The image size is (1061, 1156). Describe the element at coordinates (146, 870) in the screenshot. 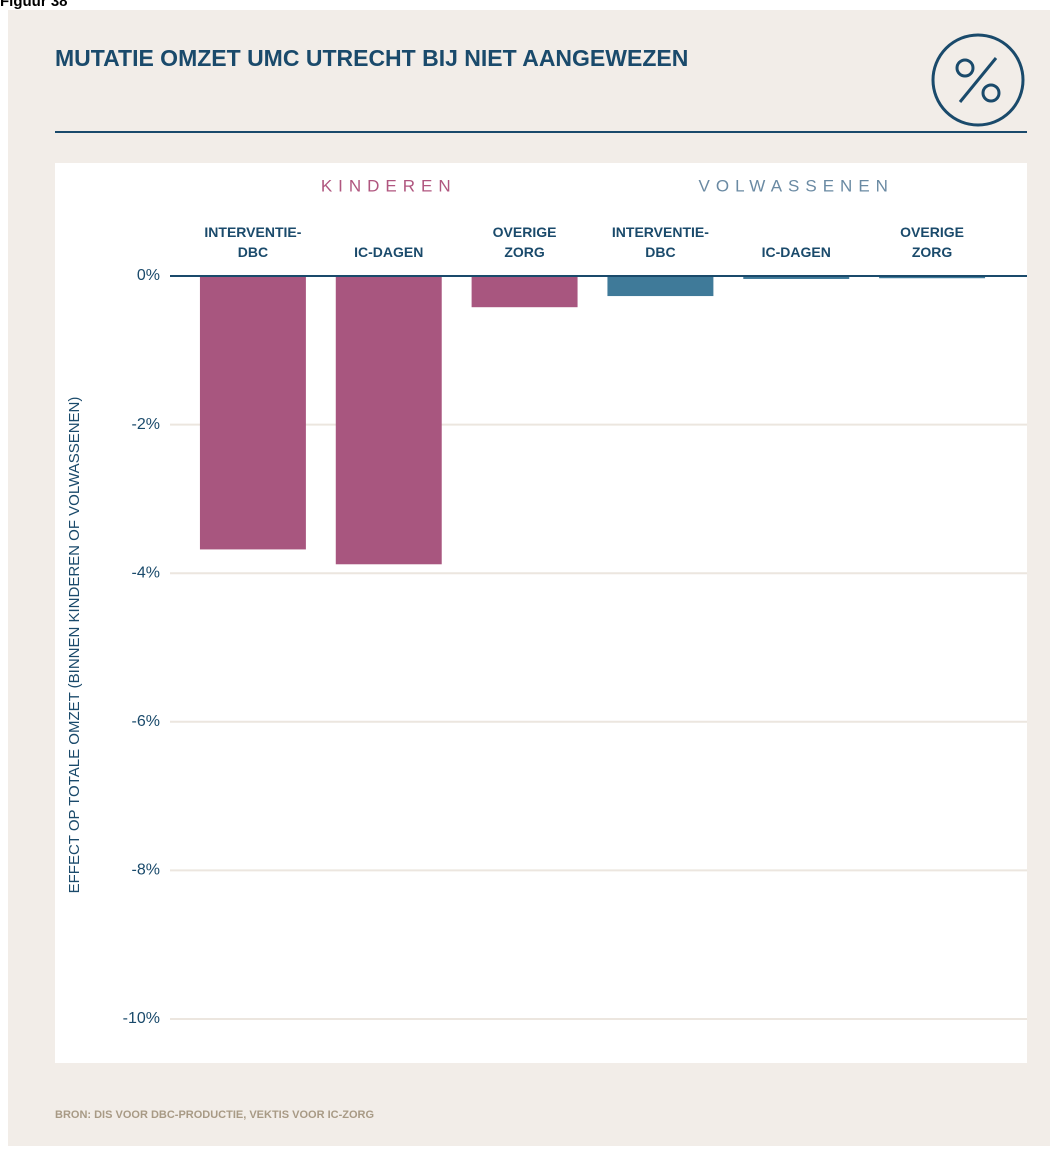

I see `y-tick-label: -8%` at that location.